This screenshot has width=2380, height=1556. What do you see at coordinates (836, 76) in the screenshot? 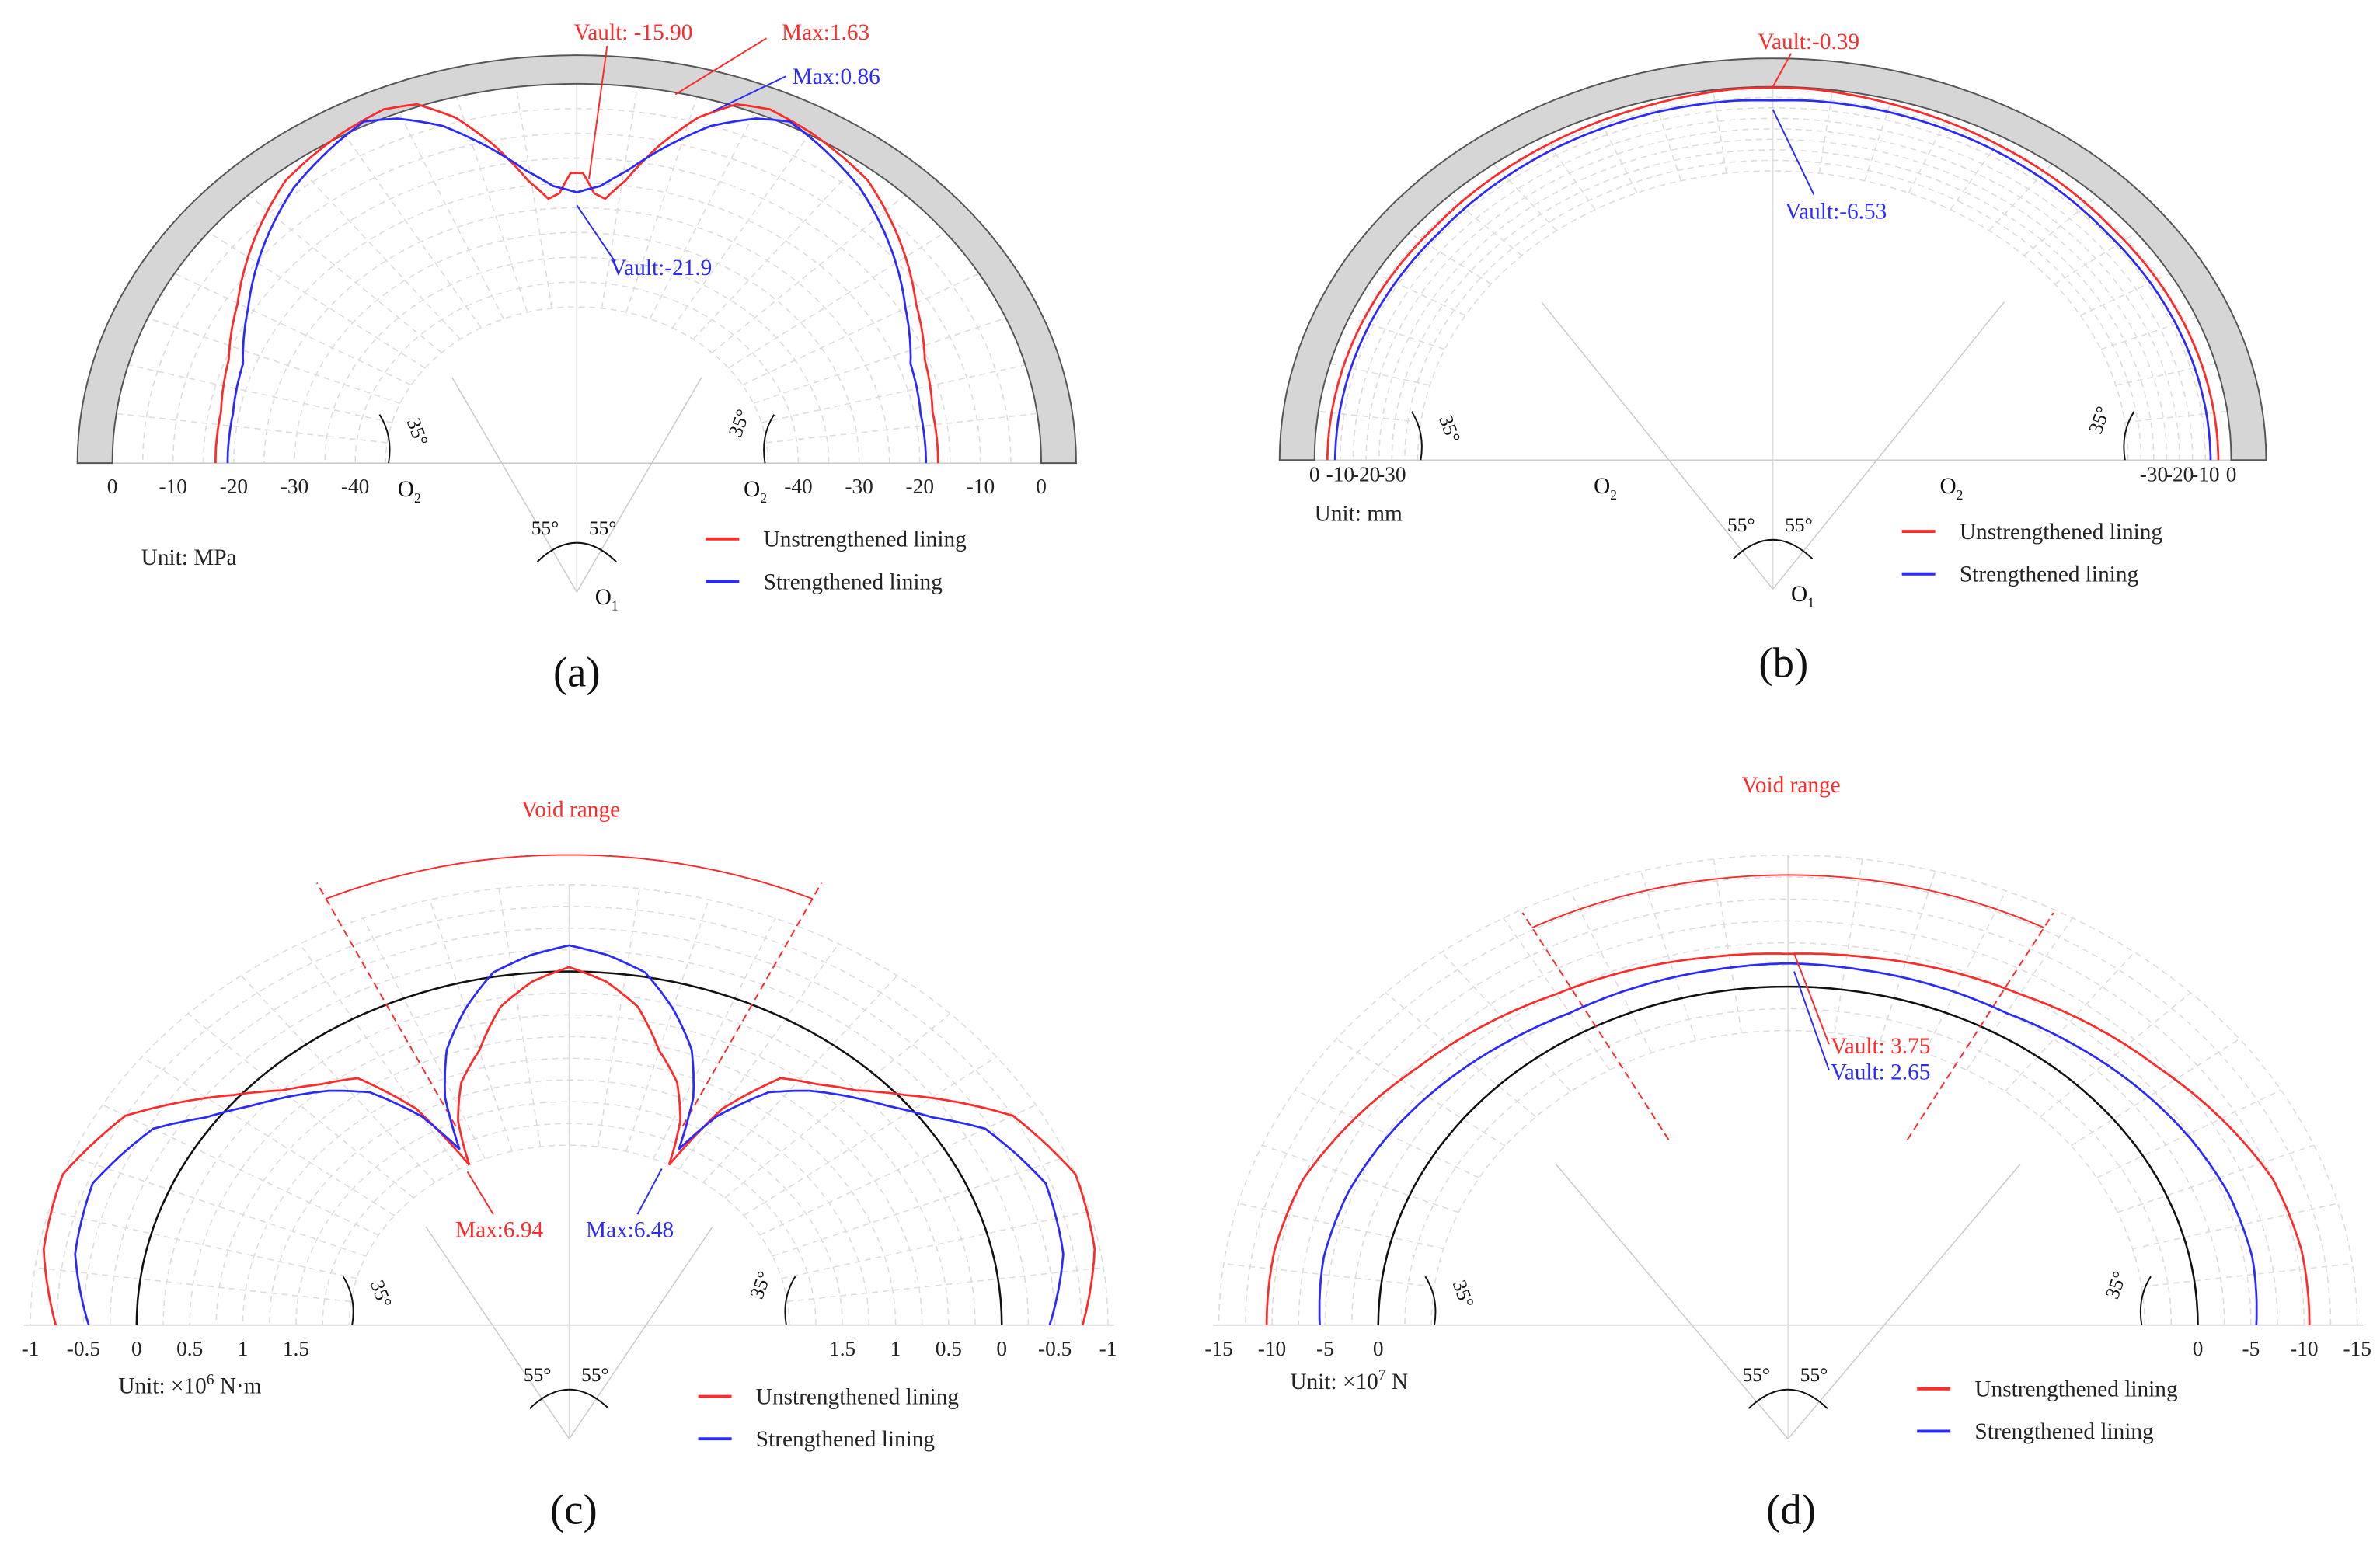
I see `blue-max-label: Max:0.86` at bounding box center [836, 76].